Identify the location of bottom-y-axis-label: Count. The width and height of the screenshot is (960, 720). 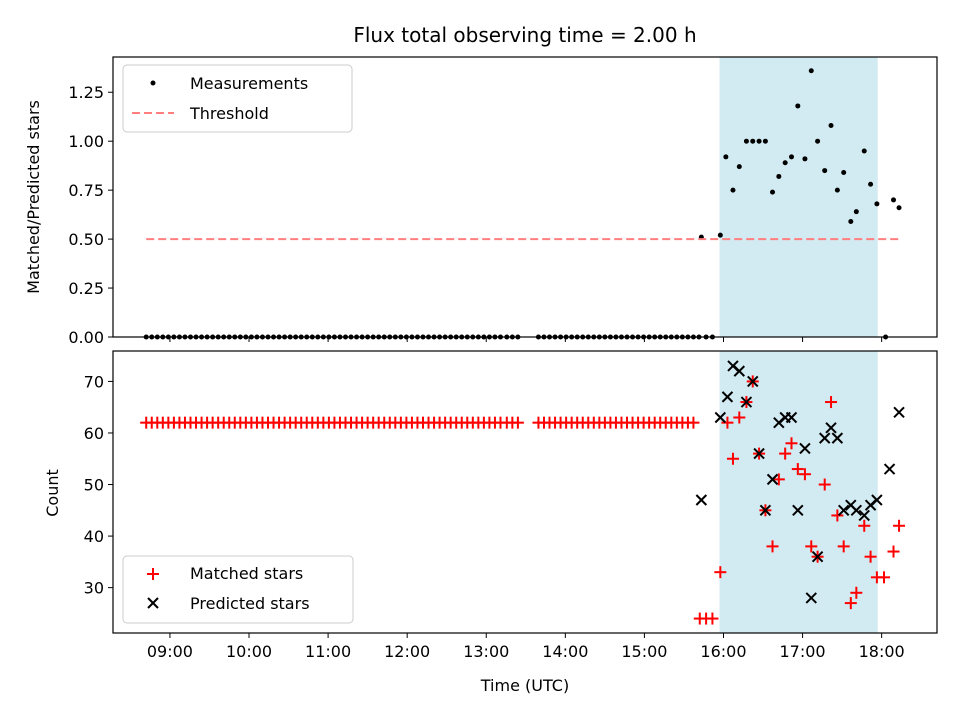
(52, 493).